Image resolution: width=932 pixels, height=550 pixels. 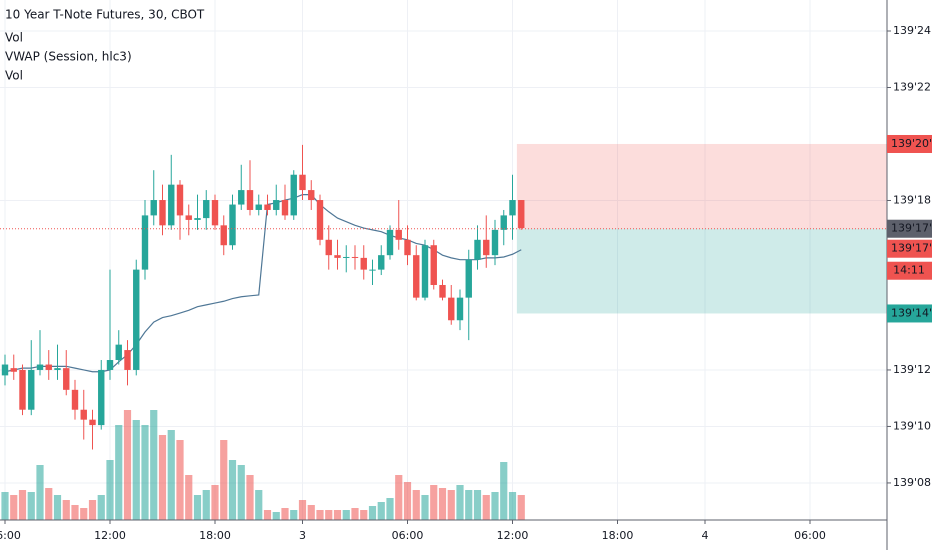 What do you see at coordinates (909, 248) in the screenshot?
I see `last-price-badge` at bounding box center [909, 248].